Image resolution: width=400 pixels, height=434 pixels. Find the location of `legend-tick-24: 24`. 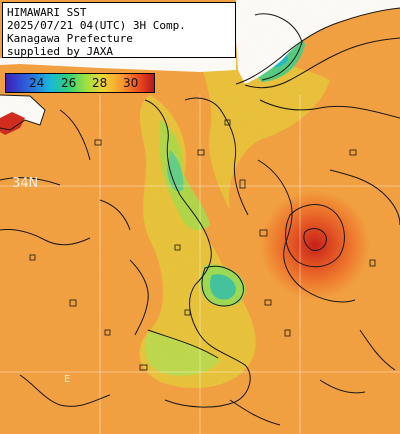

legend-tick-24: 24 is located at coordinates (37, 83).